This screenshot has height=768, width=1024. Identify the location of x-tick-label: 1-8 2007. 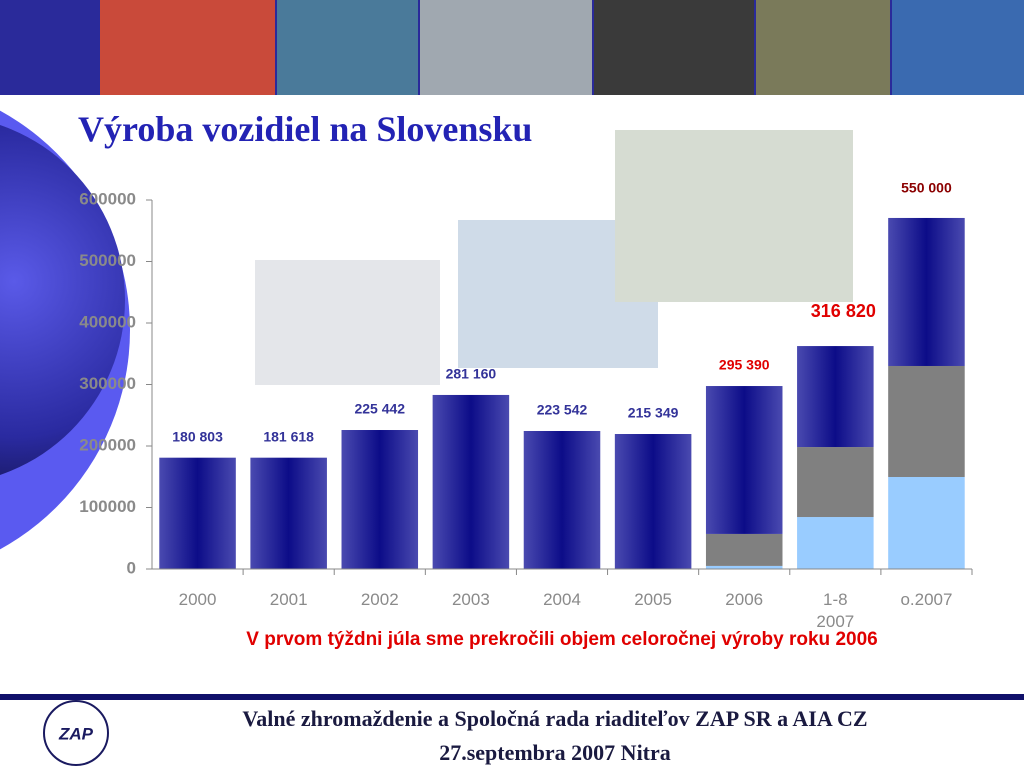
(835, 610).